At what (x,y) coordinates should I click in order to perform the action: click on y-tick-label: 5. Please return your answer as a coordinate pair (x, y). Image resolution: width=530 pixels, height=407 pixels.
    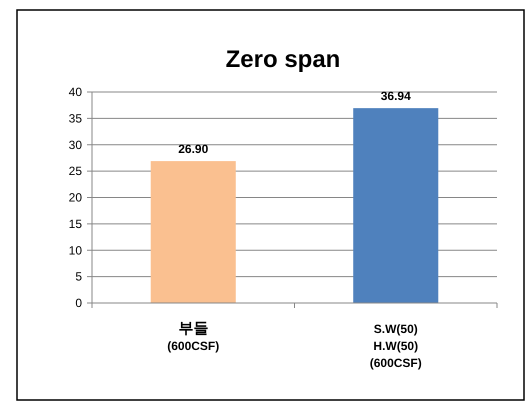
    Looking at the image, I should click on (78, 277).